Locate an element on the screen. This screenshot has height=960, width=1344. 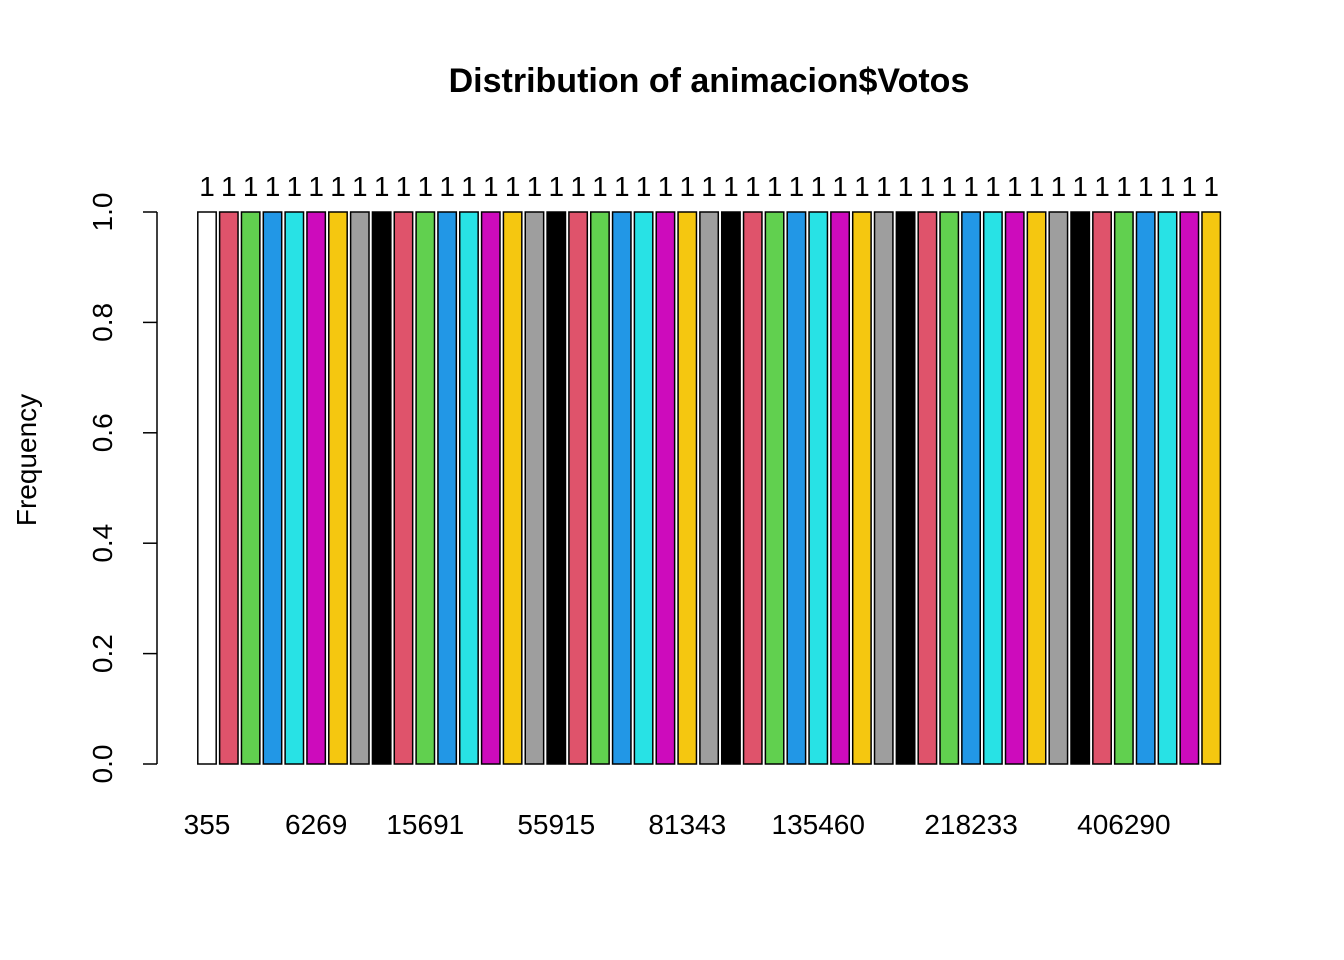
x-tick-label: 55915 is located at coordinates (556, 824).